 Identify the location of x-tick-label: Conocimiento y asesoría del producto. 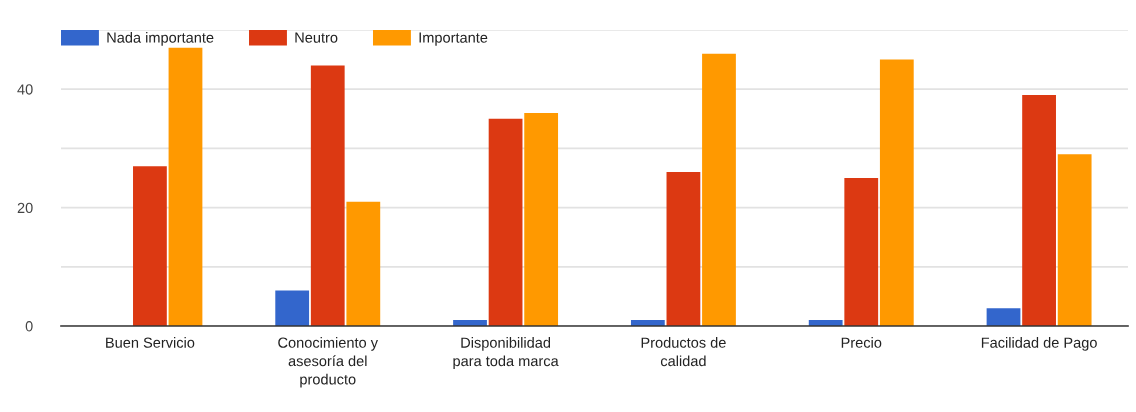
(328, 362).